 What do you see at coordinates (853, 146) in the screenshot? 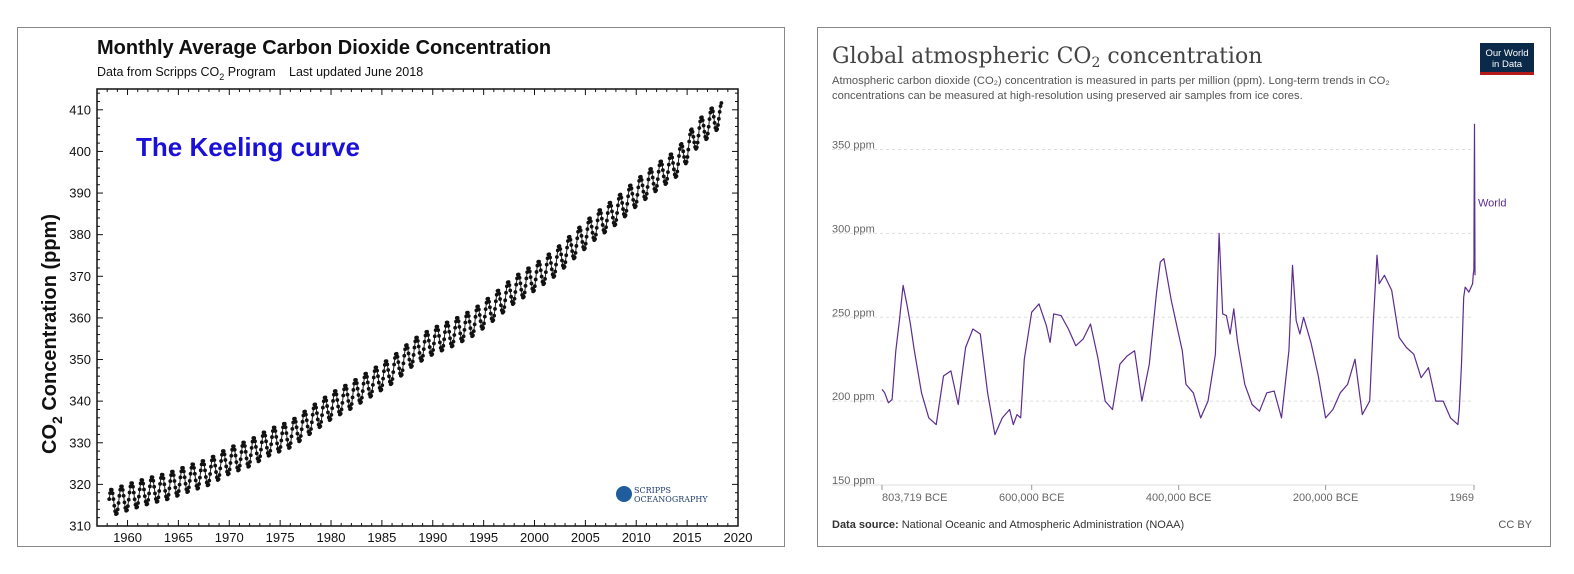
I see `y-tick-label: 350 ppm` at bounding box center [853, 146].